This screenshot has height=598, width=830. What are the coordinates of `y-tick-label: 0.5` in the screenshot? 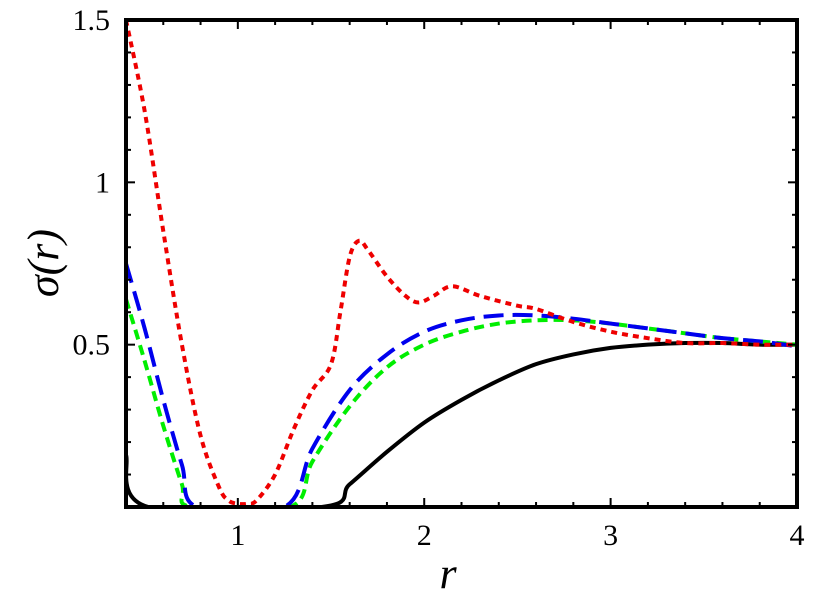 It's located at (92, 345).